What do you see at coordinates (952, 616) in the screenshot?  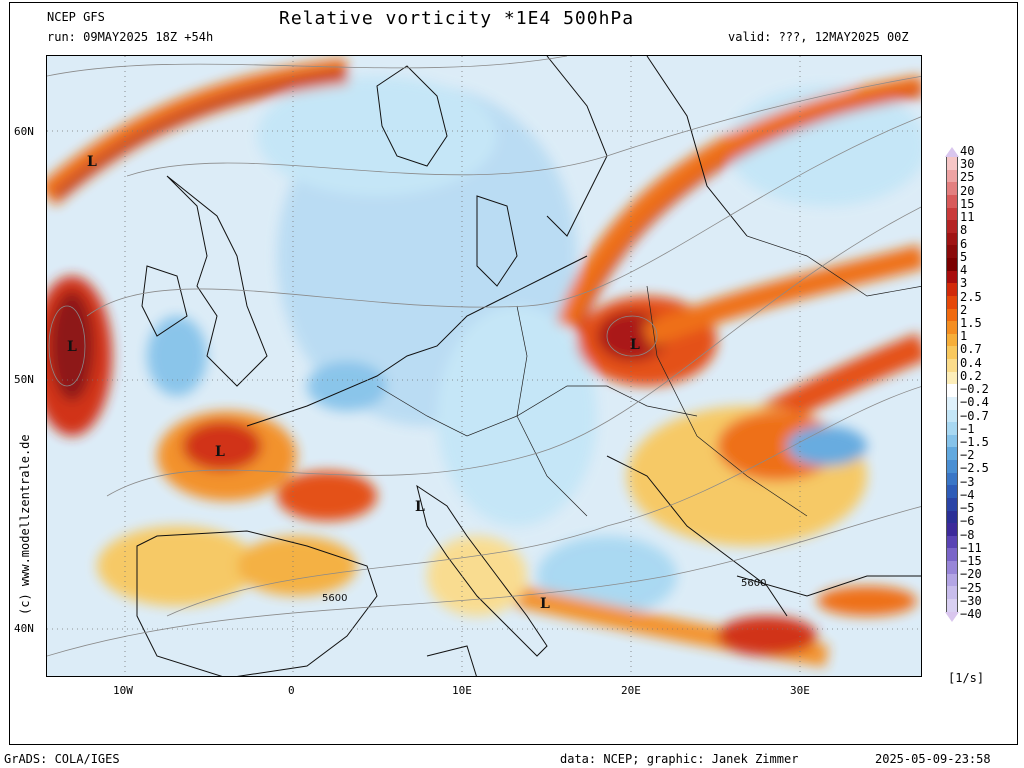 I see `colorbar-bottom-arrow` at bounding box center [952, 616].